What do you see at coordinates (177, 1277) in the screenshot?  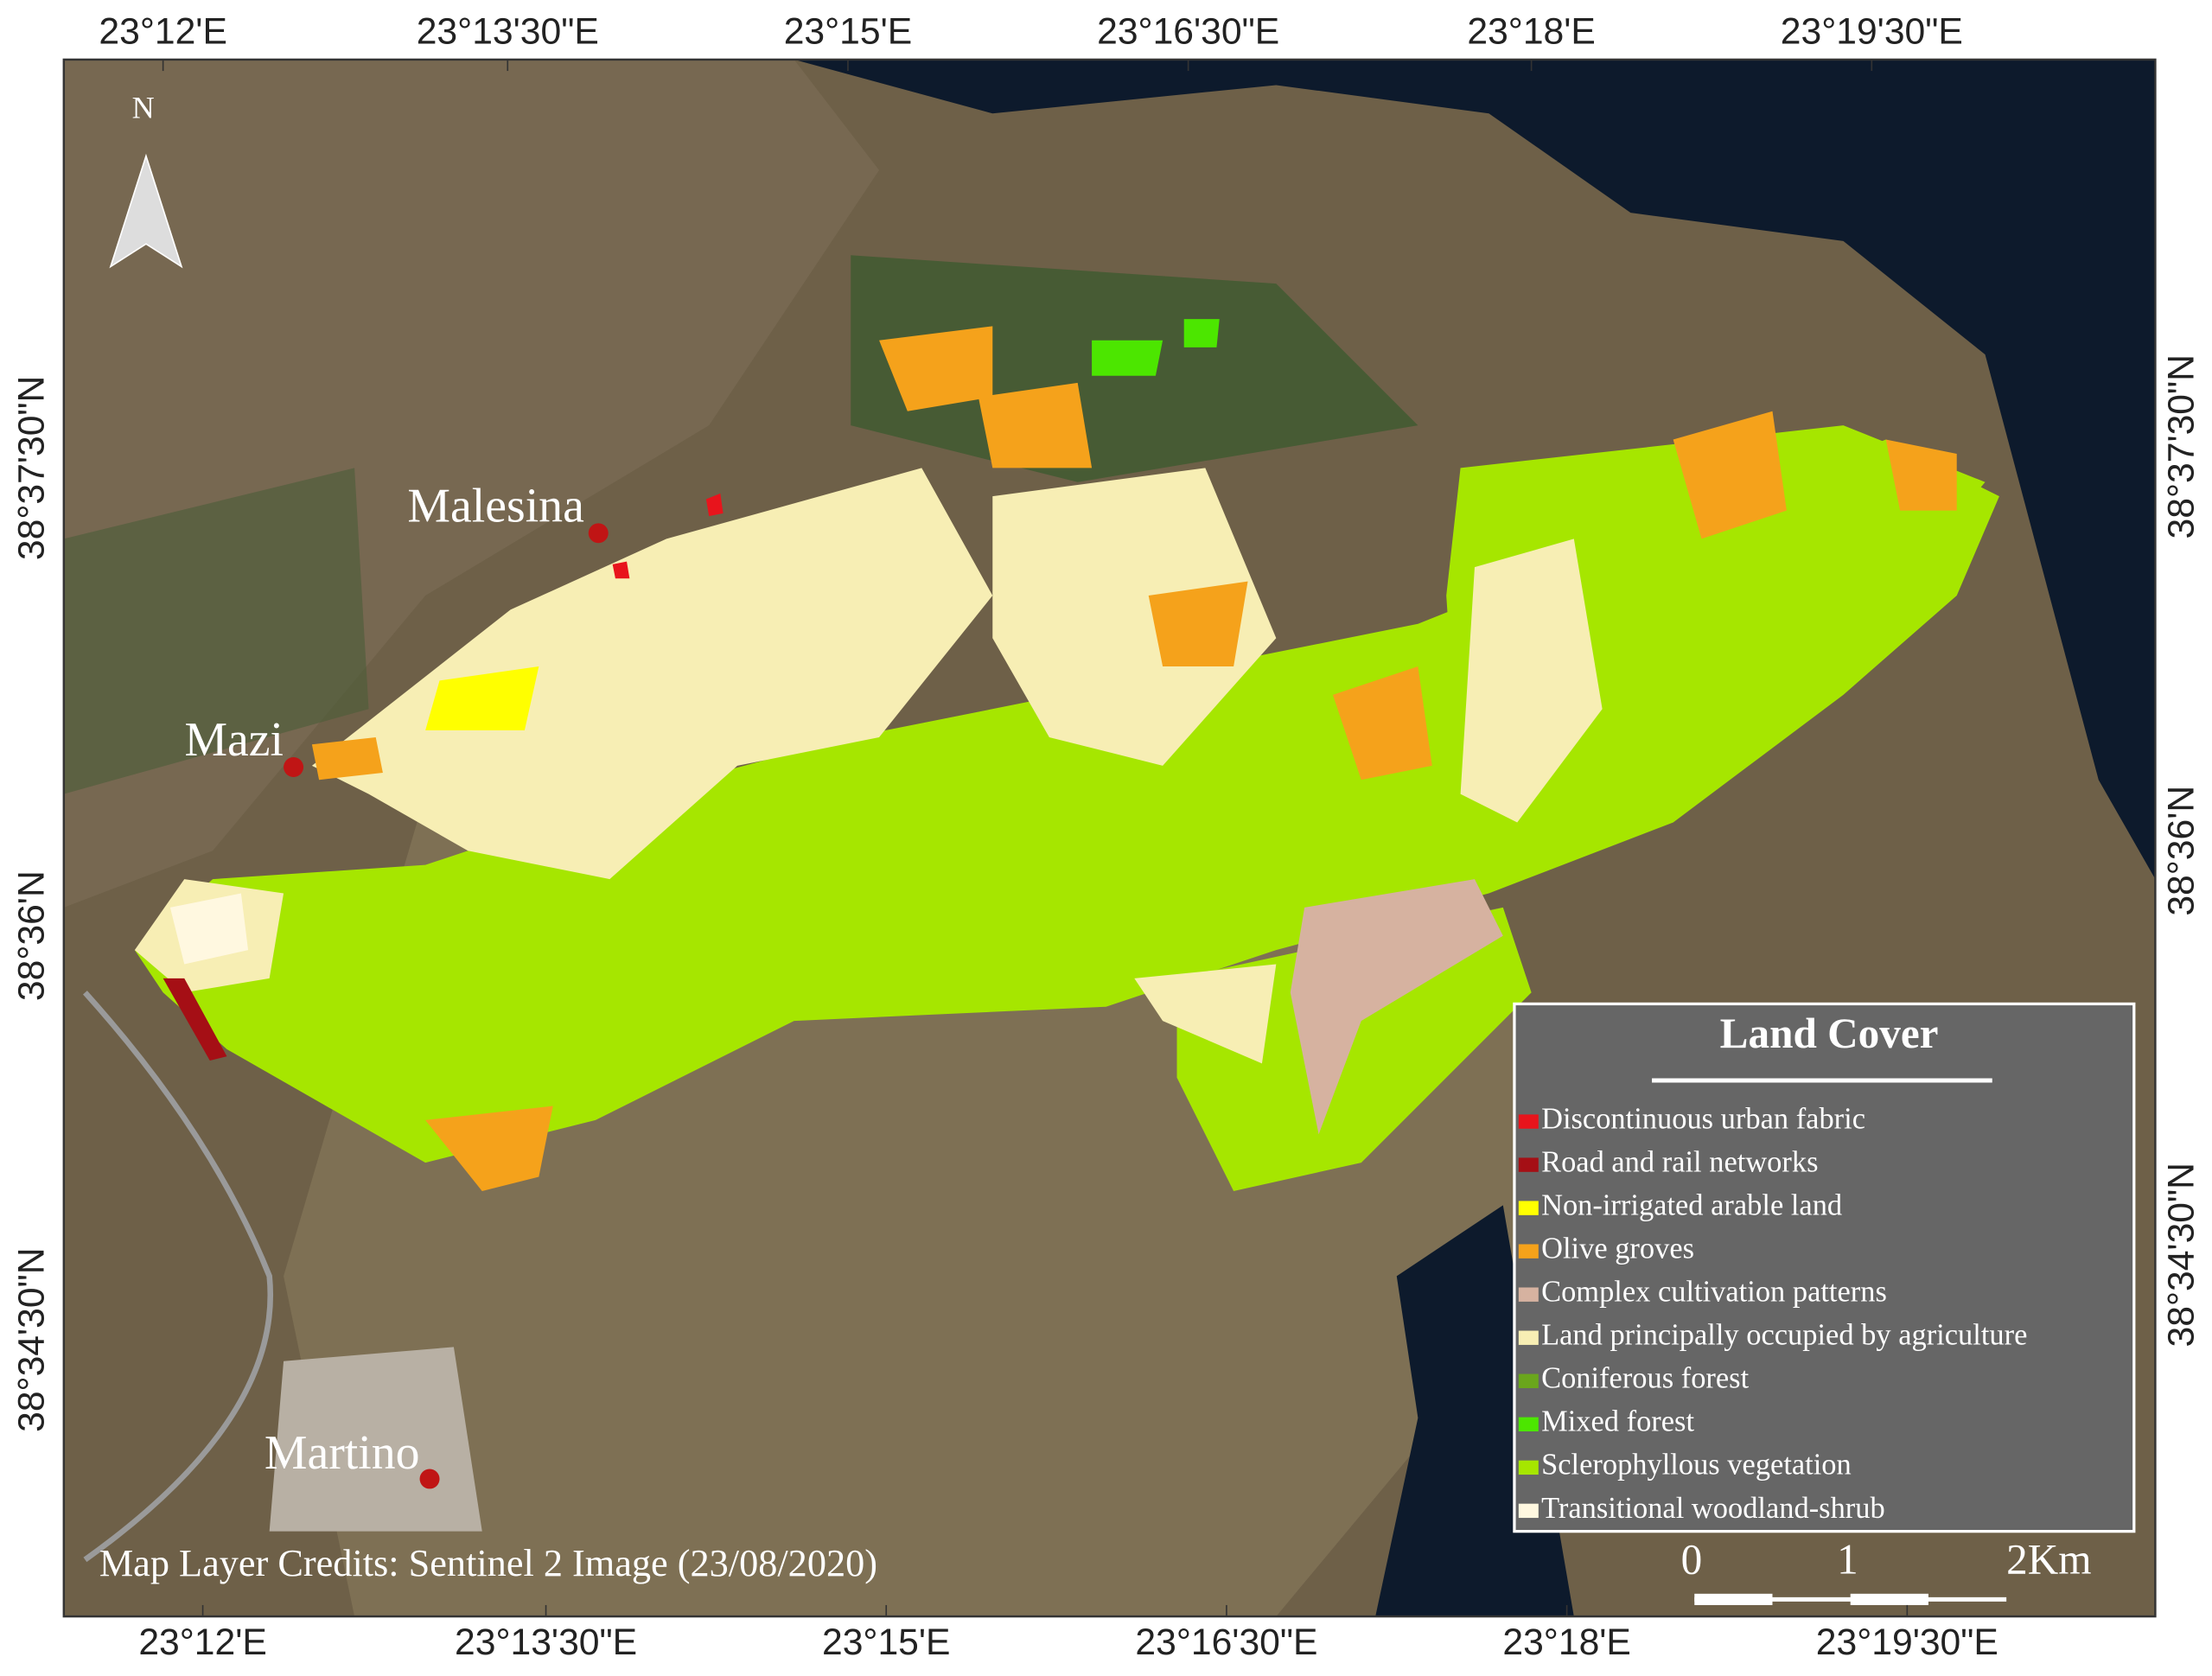 I see `road` at bounding box center [177, 1277].